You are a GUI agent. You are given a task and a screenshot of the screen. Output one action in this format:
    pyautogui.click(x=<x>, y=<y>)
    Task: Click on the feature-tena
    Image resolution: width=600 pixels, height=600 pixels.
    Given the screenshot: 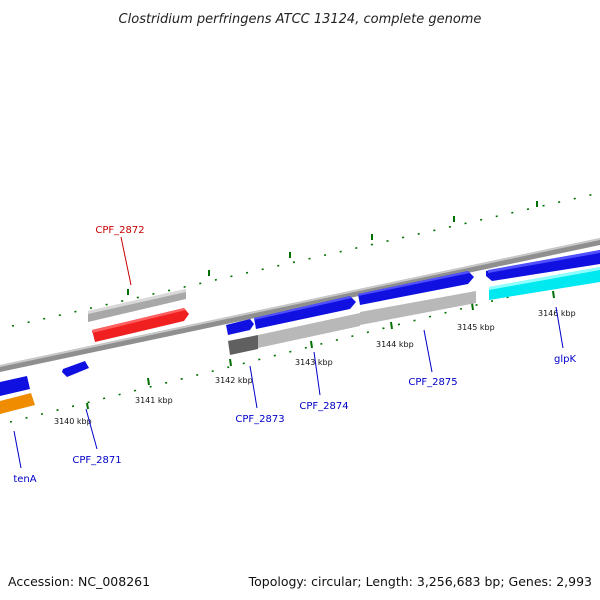 What is the action you would take?
    pyautogui.click(x=17, y=403)
    